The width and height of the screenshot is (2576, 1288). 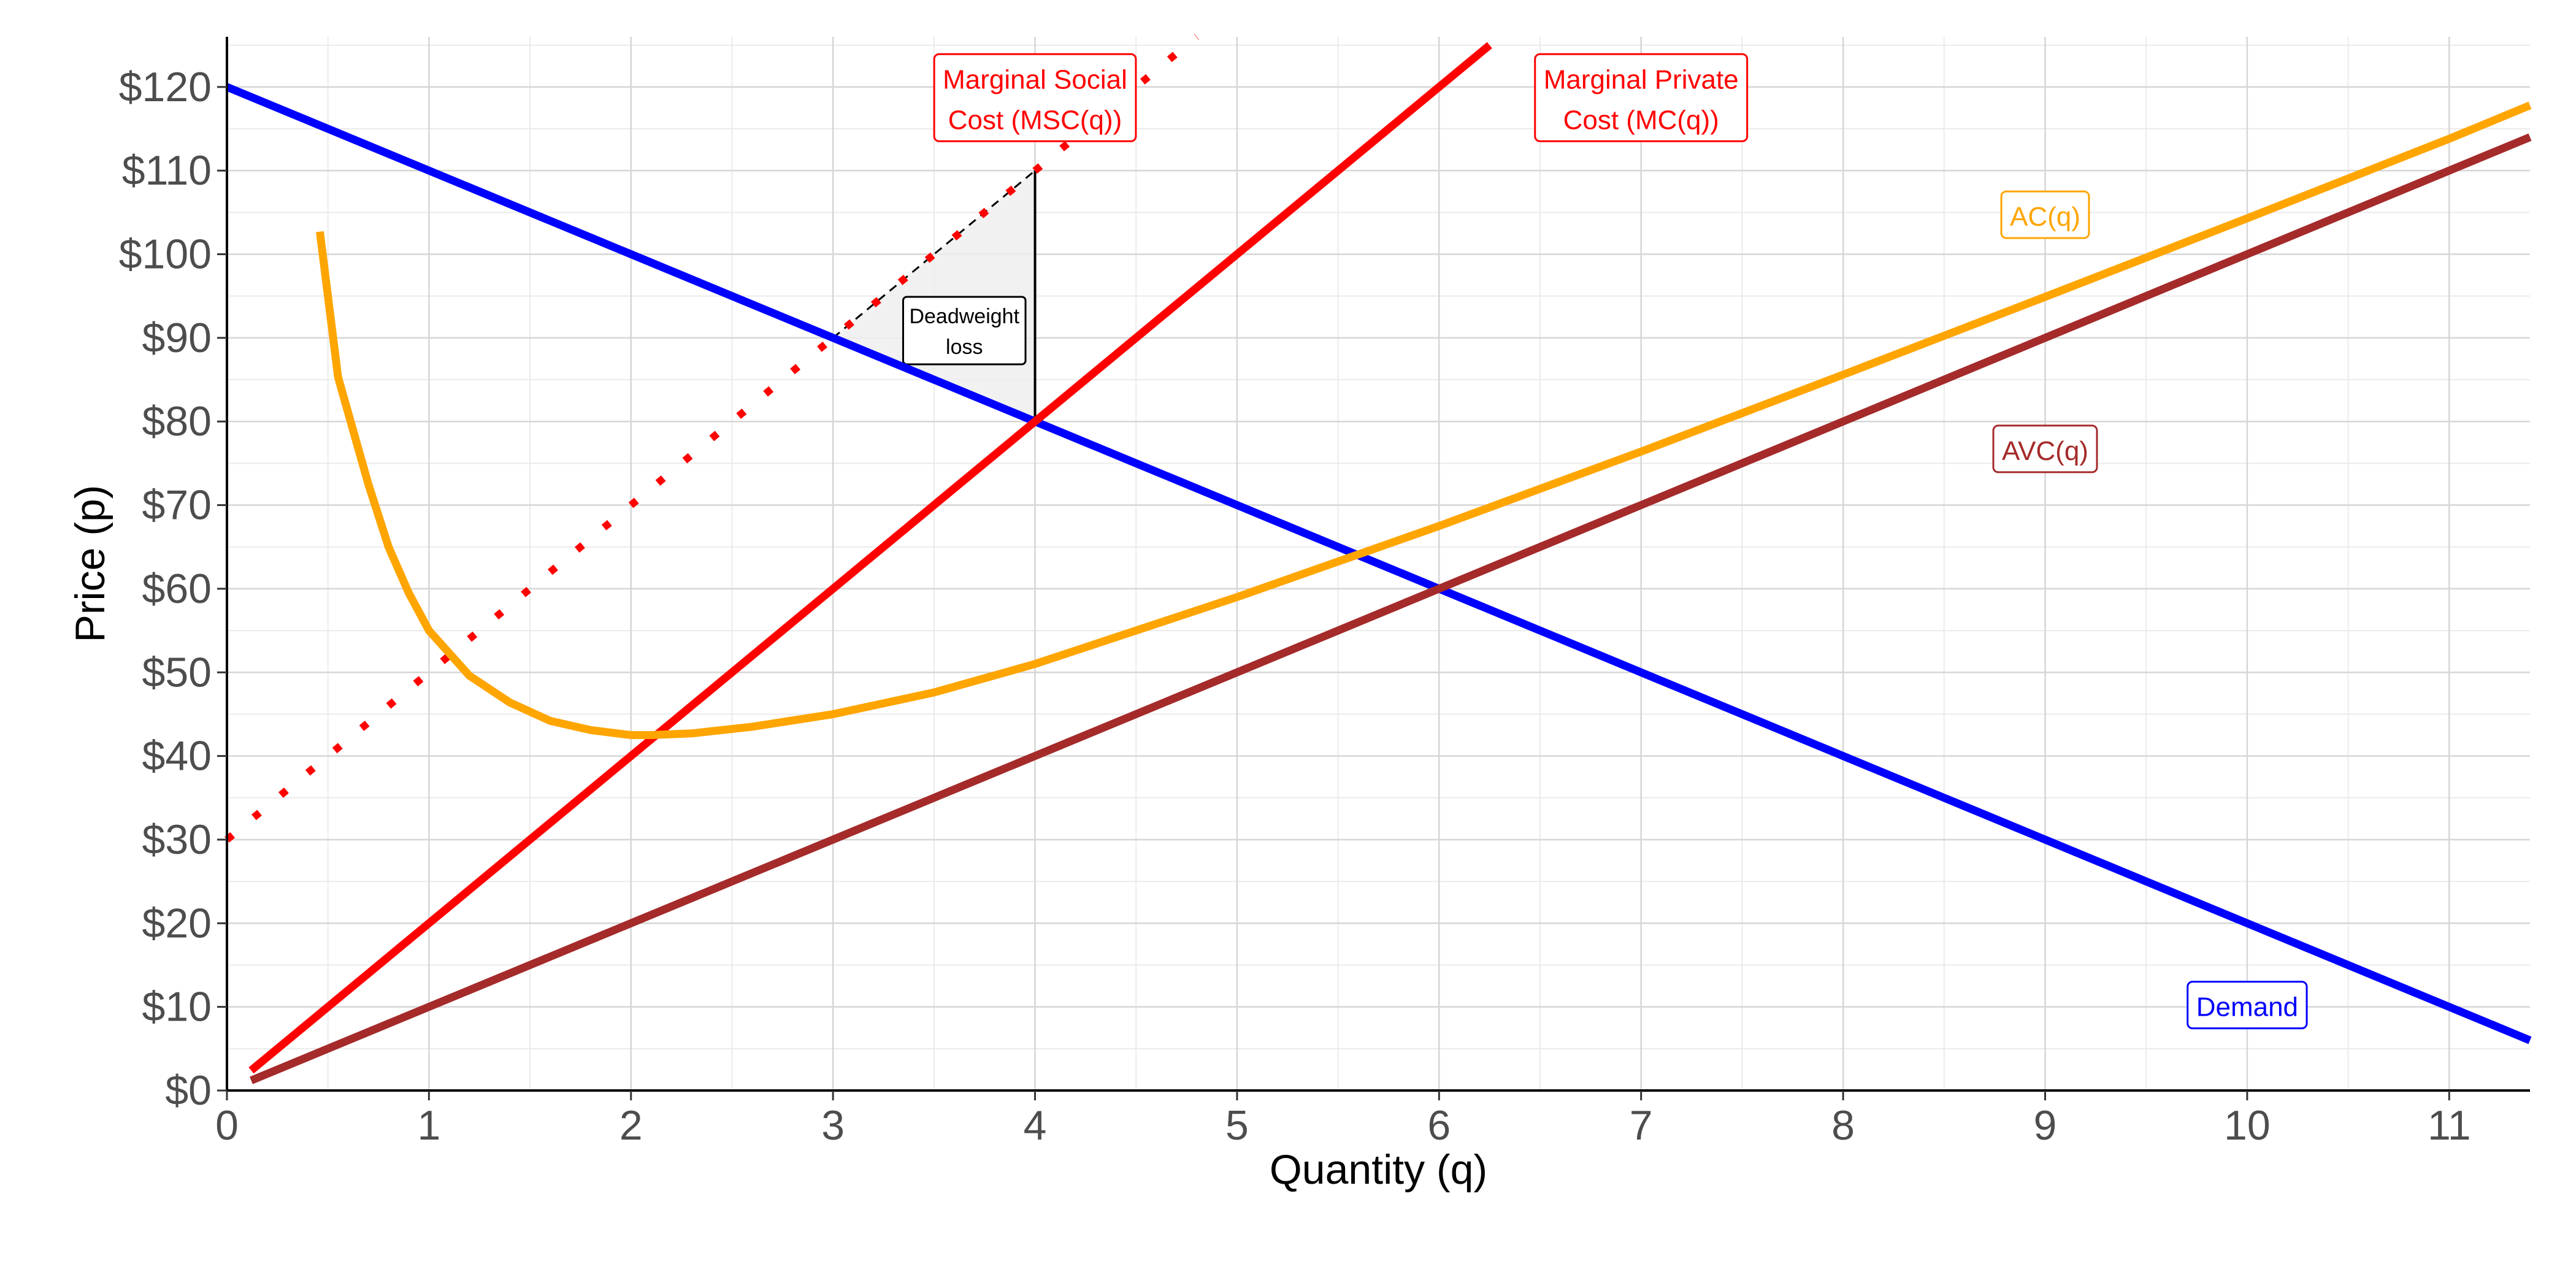 I want to click on x-tick-label: 10, so click(x=2247, y=1125).